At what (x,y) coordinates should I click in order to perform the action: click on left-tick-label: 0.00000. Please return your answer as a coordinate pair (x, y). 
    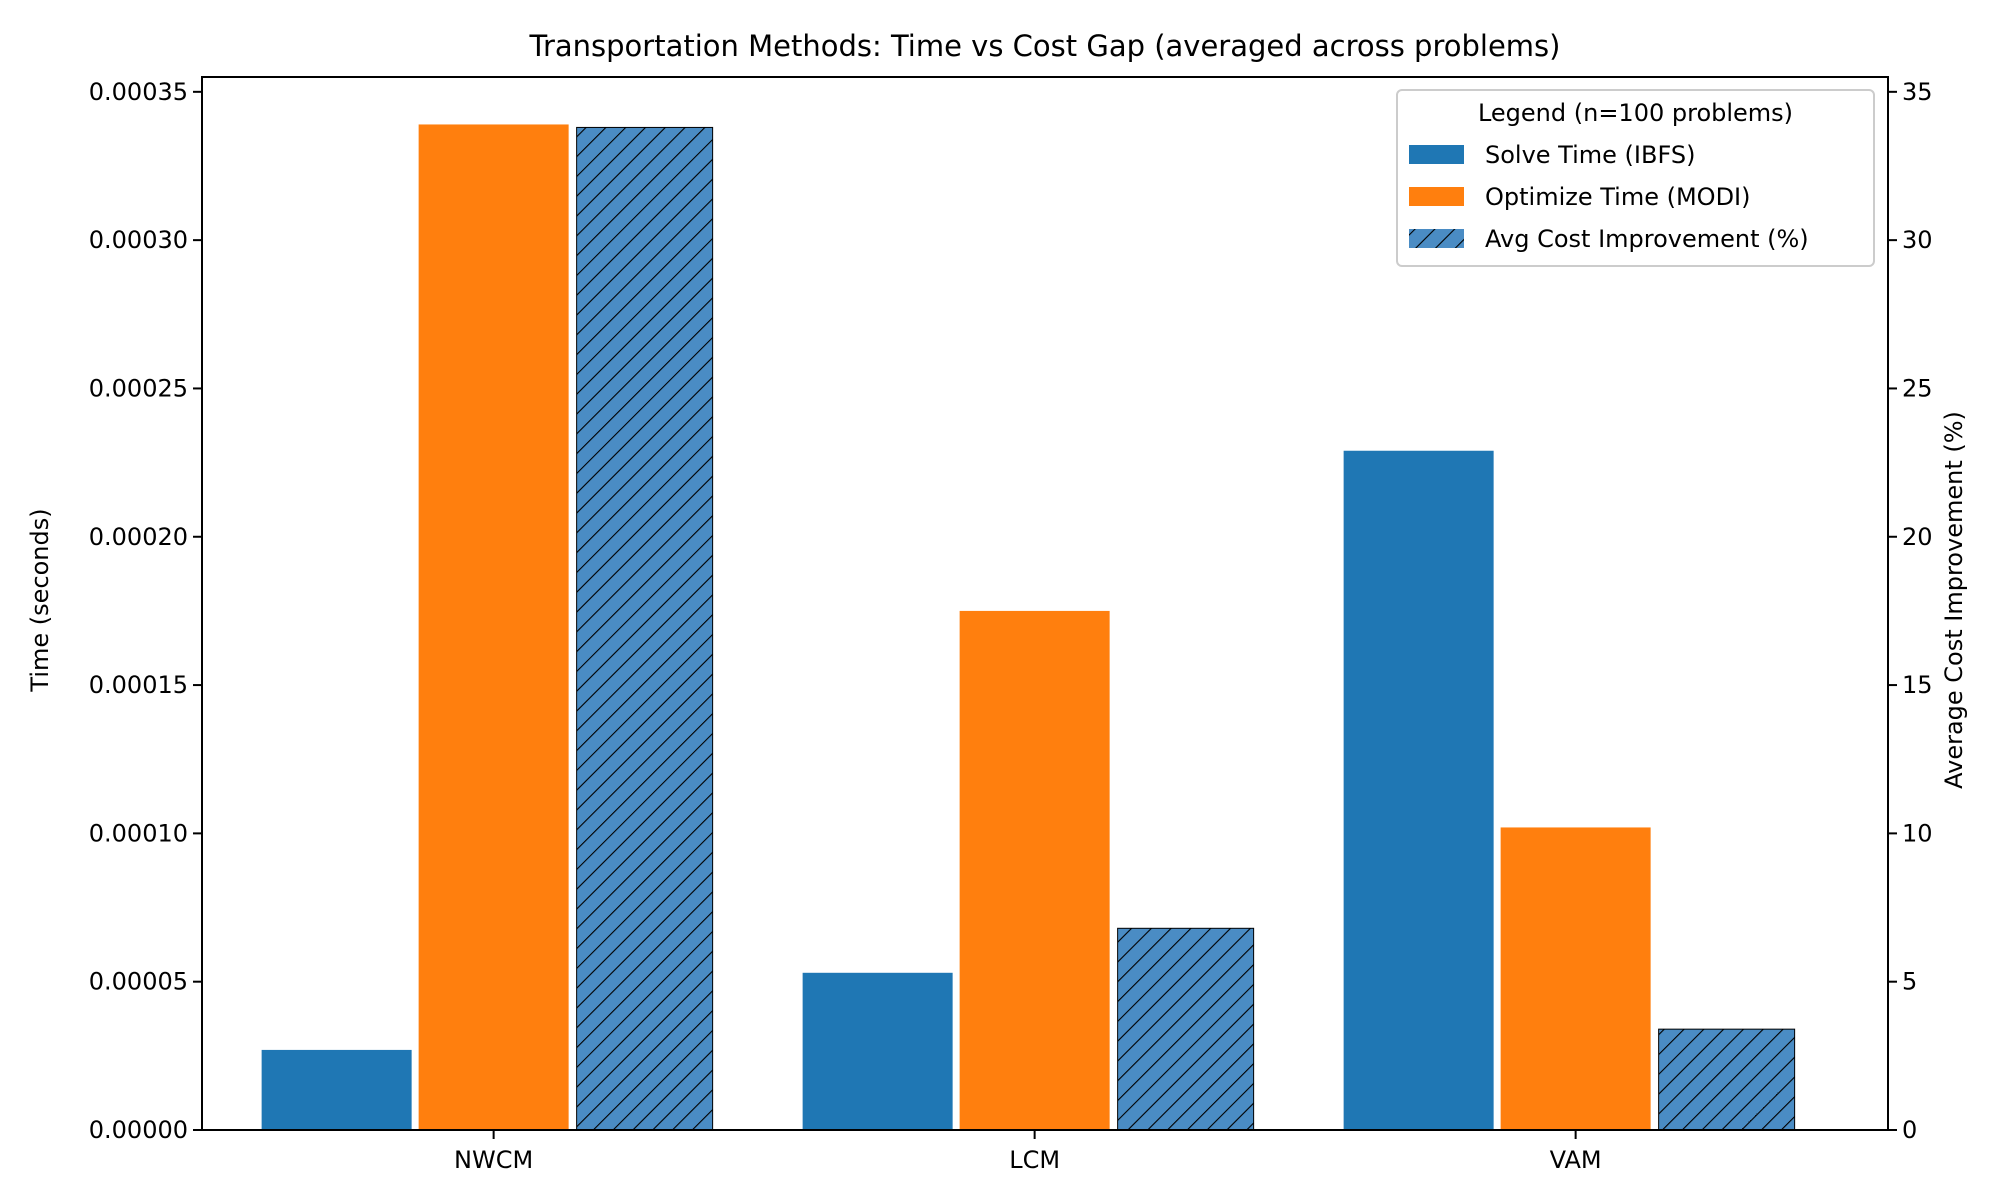
    Looking at the image, I should click on (138, 1130).